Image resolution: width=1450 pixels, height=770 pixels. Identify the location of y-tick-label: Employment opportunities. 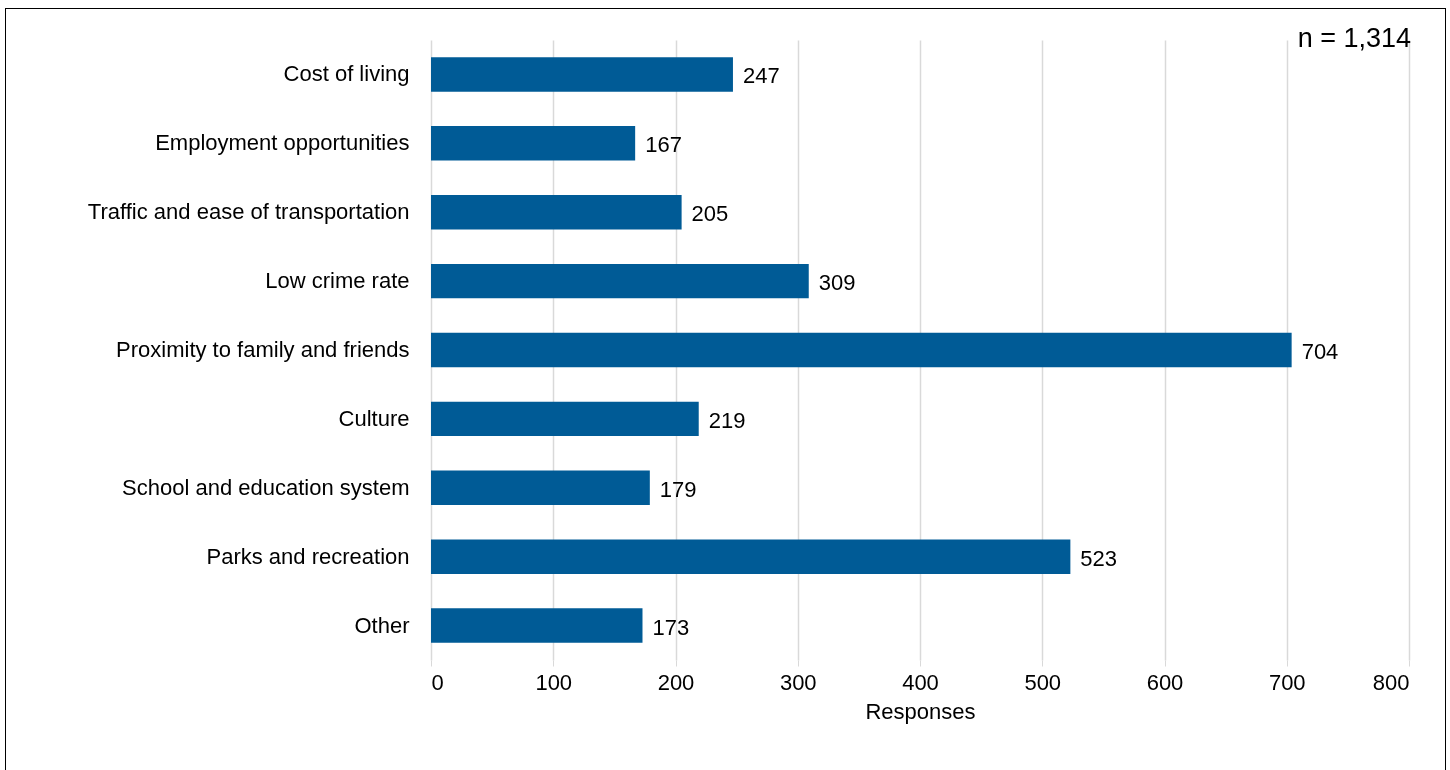
(282, 143).